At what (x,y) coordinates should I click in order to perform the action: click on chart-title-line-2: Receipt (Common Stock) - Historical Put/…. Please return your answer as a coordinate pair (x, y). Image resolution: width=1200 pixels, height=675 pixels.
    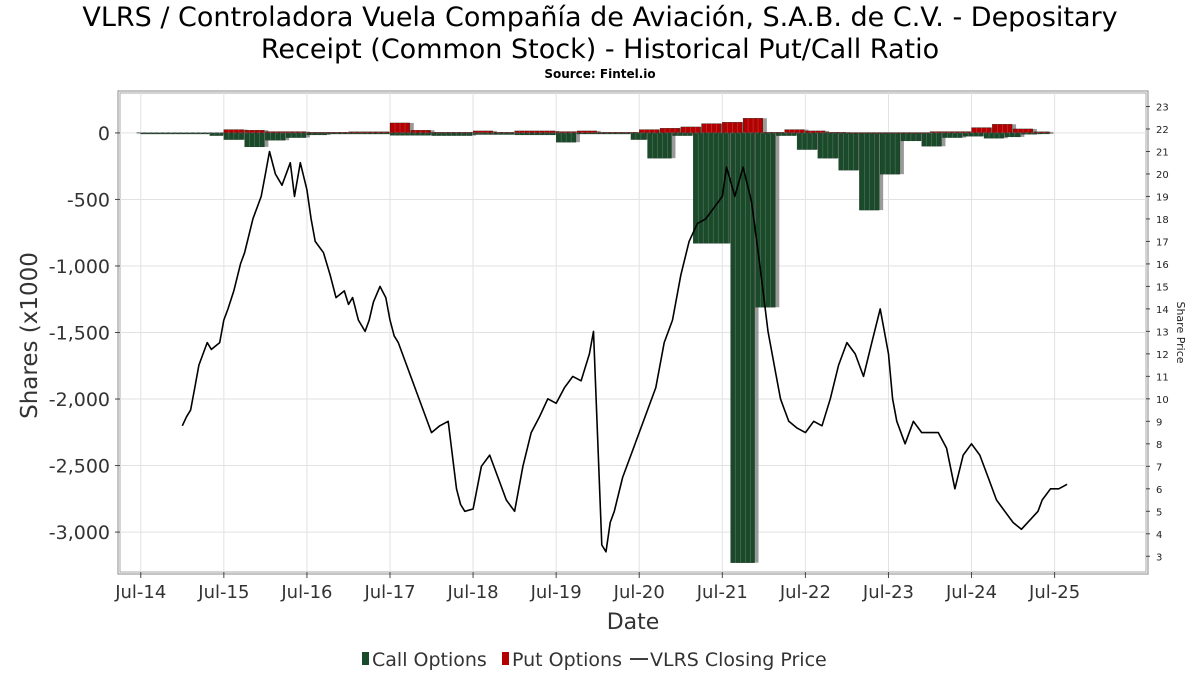
    Looking at the image, I should click on (600, 49).